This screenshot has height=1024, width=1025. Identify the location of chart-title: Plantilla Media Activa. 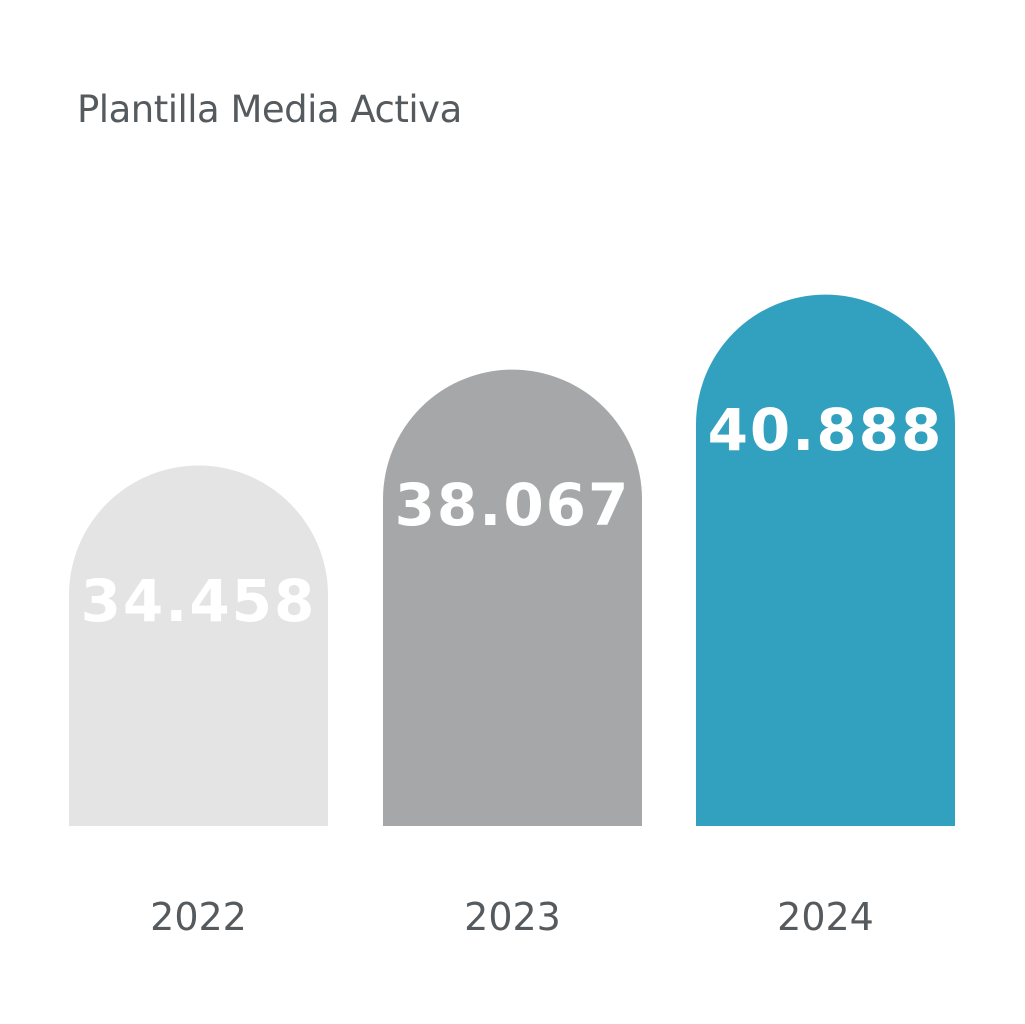
(269, 109).